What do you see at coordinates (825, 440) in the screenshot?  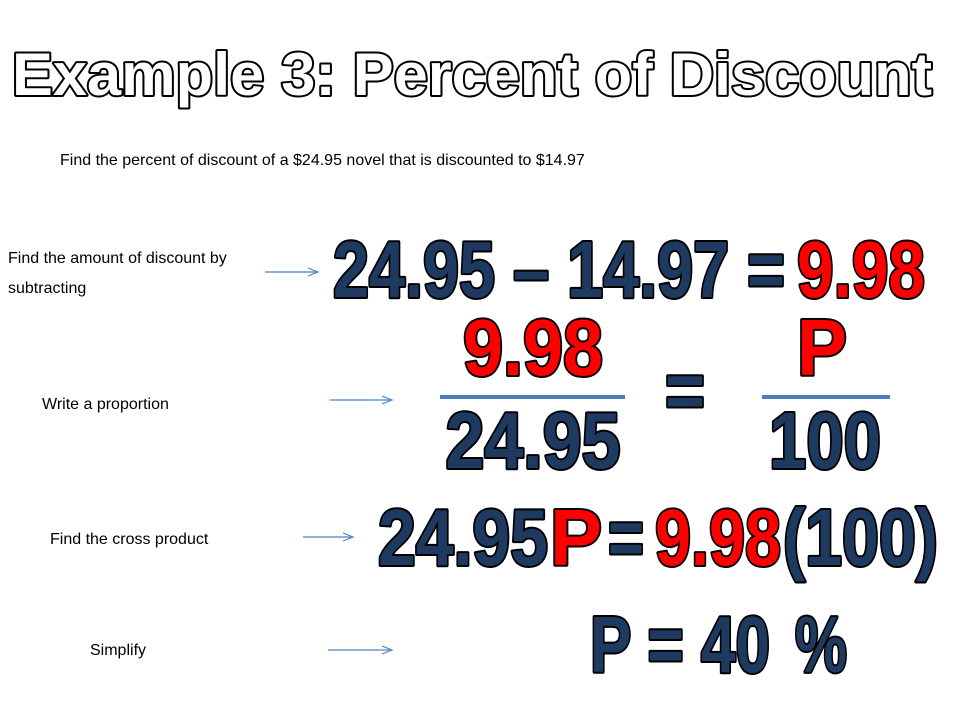 I see `math-expression: 100` at bounding box center [825, 440].